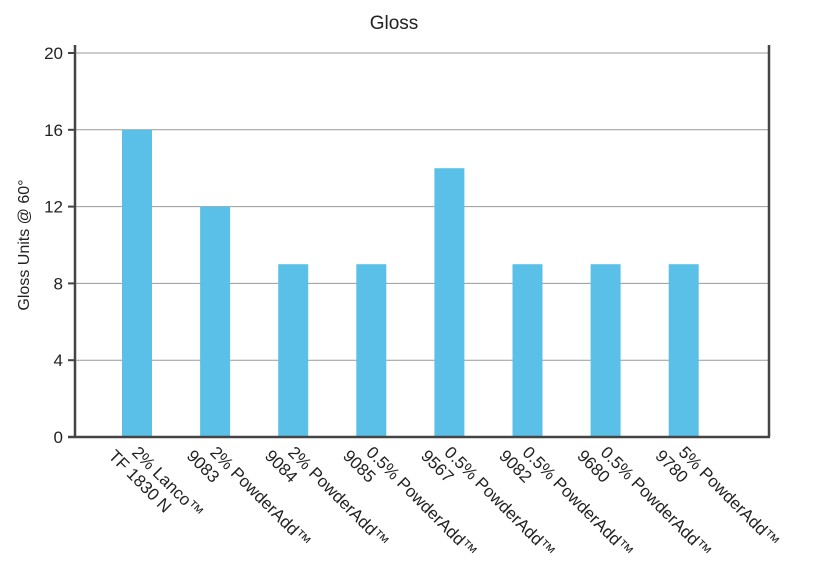 Image resolution: width=815 pixels, height=571 pixels. Describe the element at coordinates (53, 130) in the screenshot. I see `y-tick-label: 16` at that location.